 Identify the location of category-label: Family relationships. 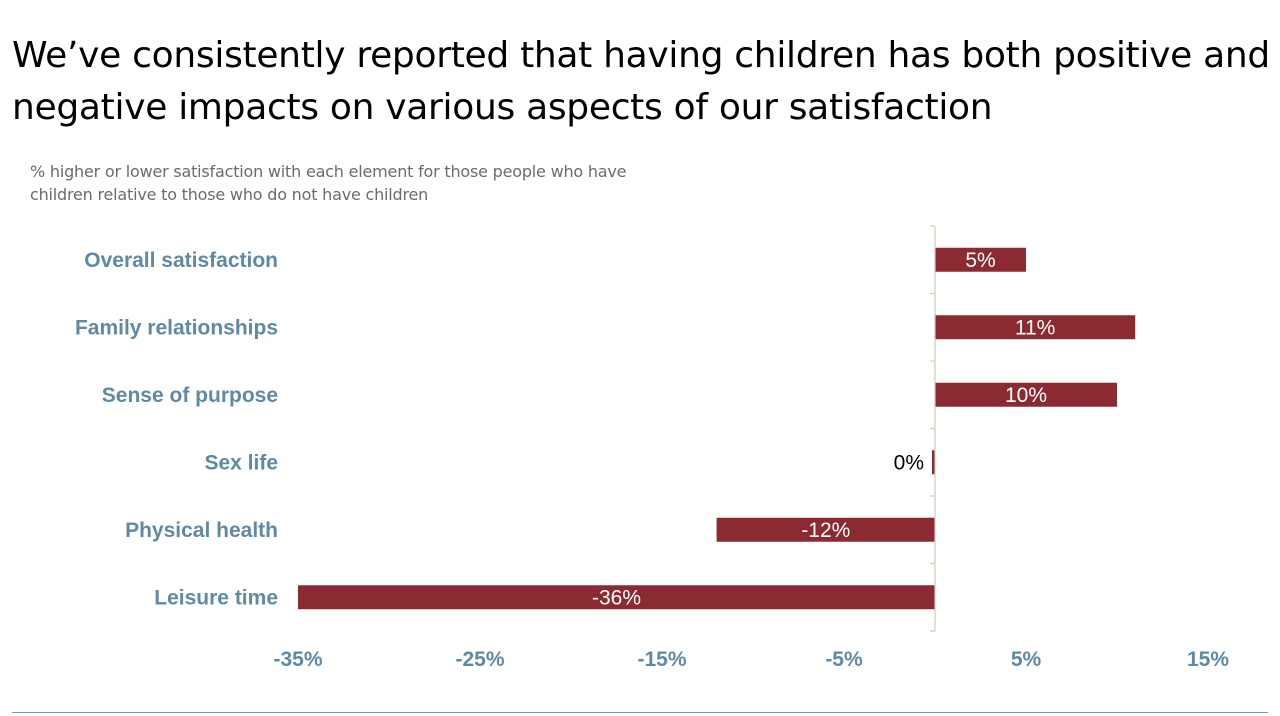
(176, 327).